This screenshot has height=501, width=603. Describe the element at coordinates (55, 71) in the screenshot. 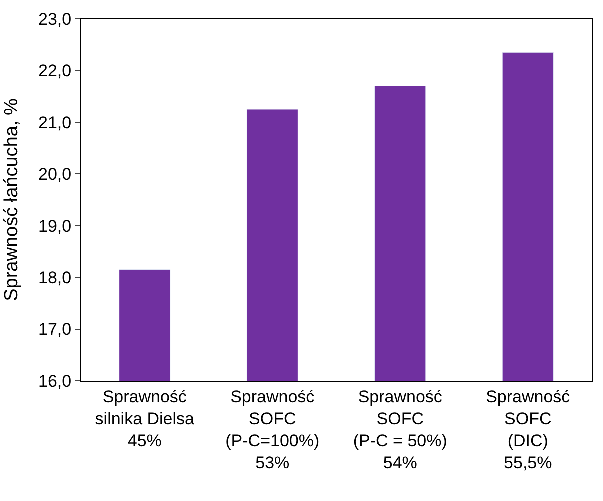

I see `y-tick-label: 22,0` at that location.